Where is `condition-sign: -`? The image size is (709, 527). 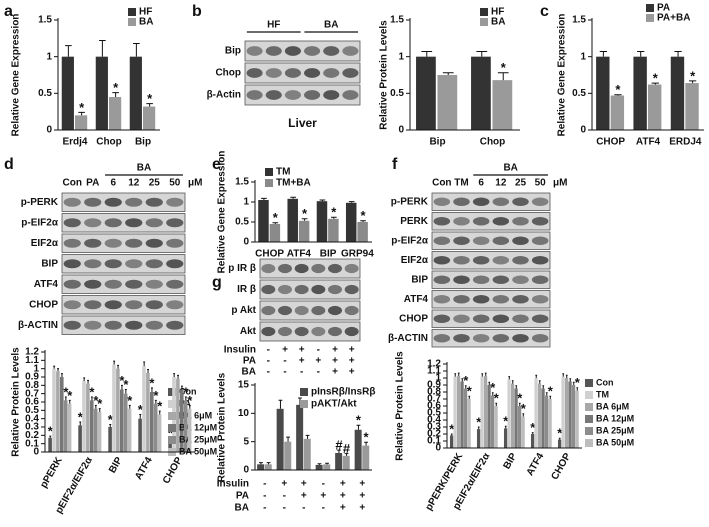
condition-sign: - is located at coordinates (323, 508).